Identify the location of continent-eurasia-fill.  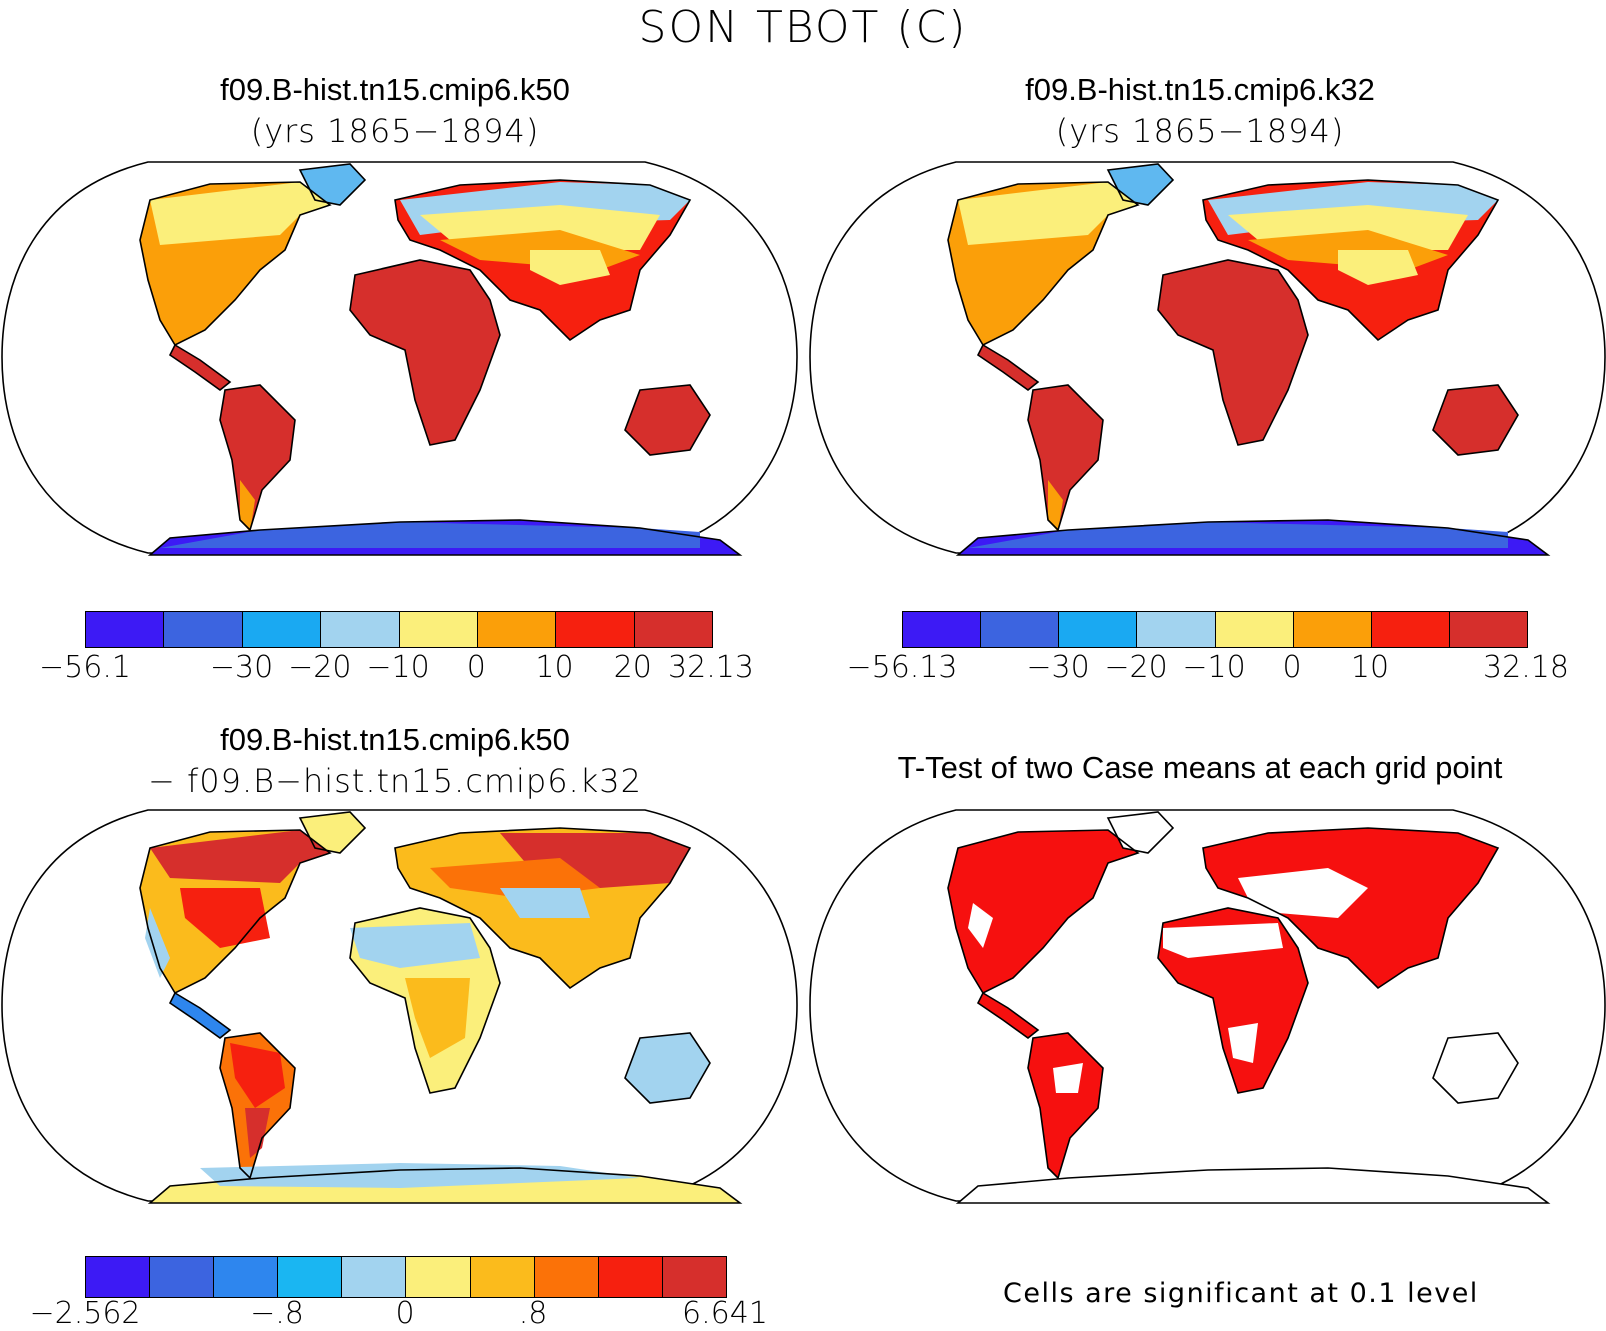
(1350, 908).